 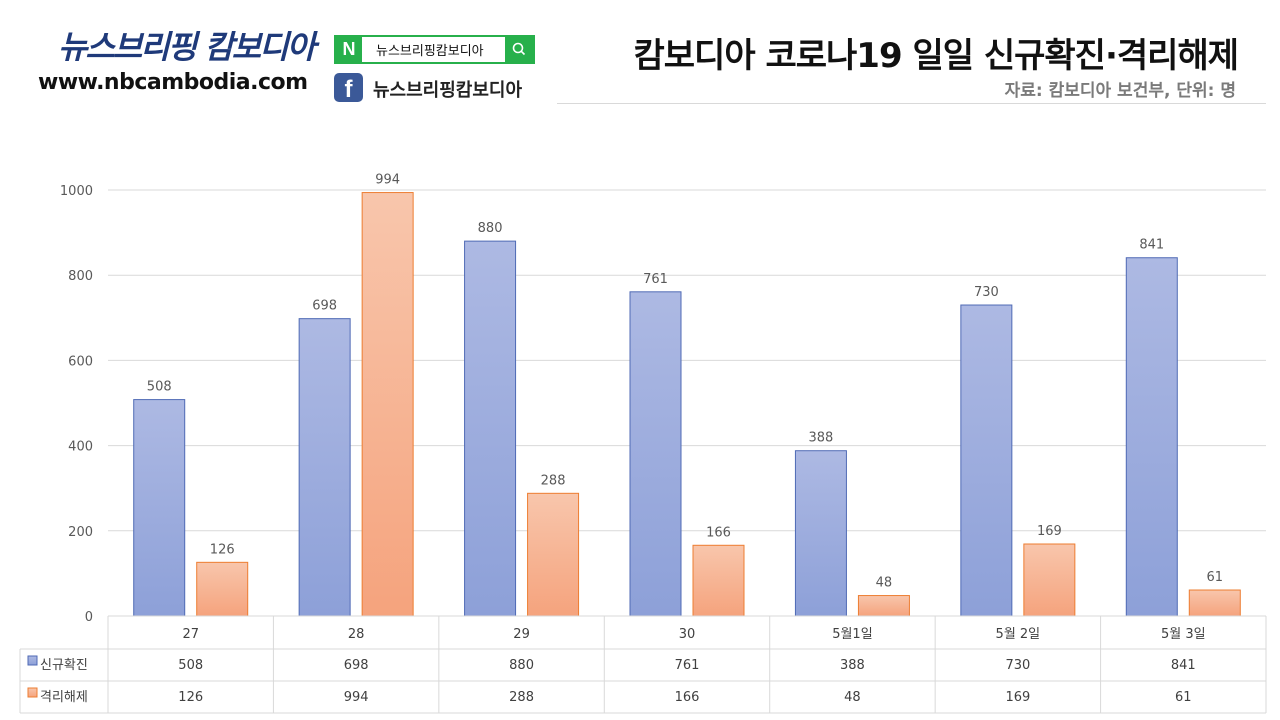 I want to click on data-label: 61, so click(x=1215, y=577).